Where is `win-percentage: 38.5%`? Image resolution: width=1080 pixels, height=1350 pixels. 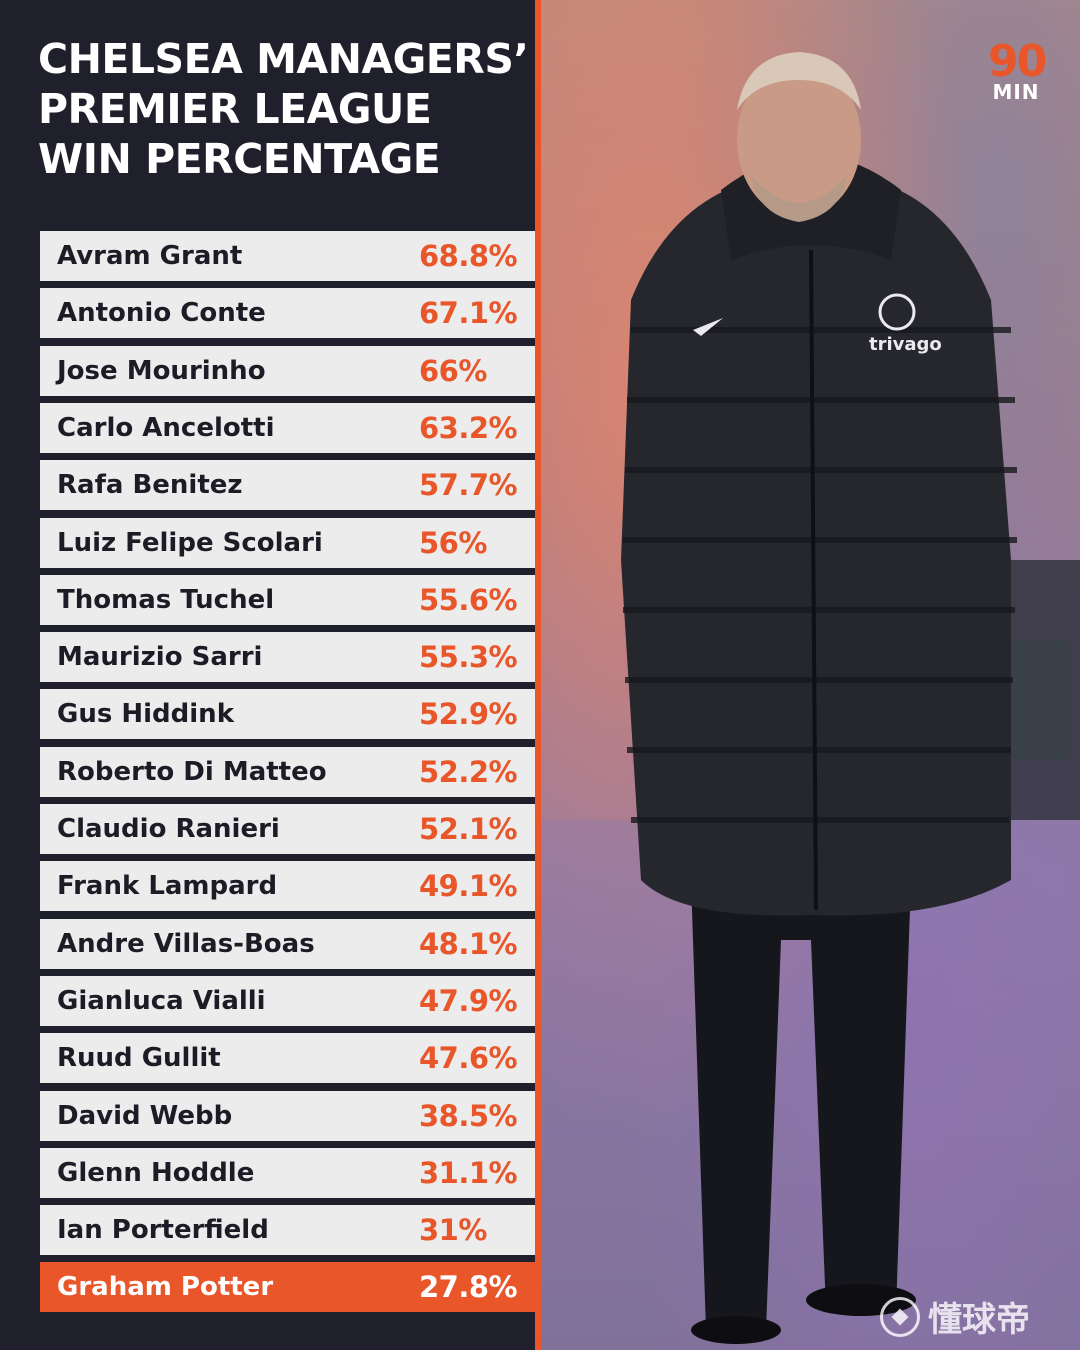
win-percentage: 38.5% is located at coordinates (468, 1115).